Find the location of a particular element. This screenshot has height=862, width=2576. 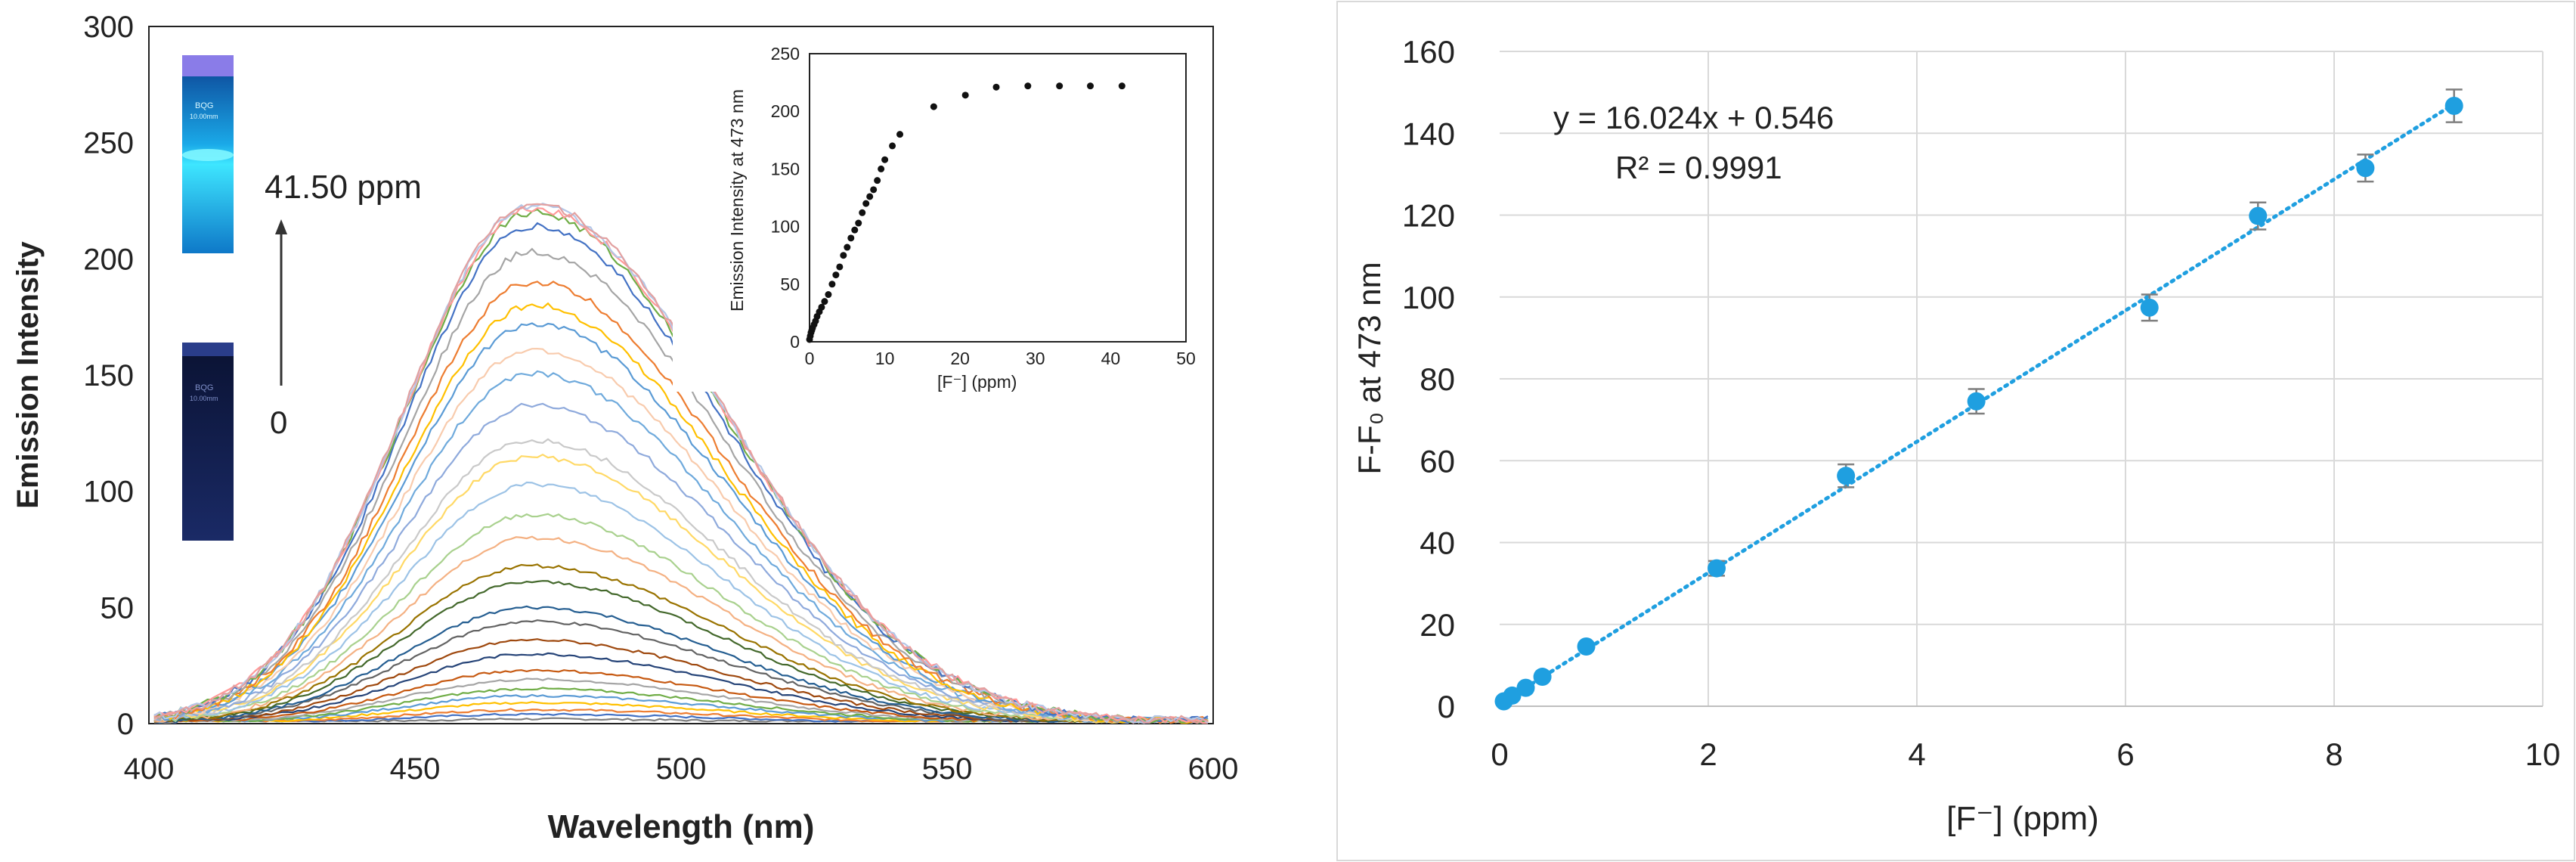

spectra-y-tick-label: 300 is located at coordinates (108, 27).